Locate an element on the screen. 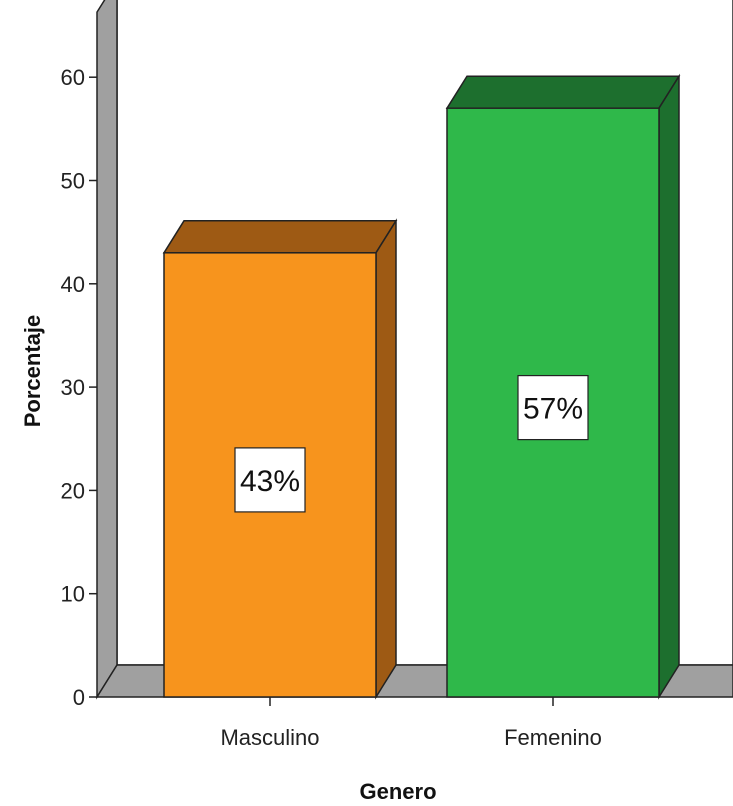 The image size is (733, 806). y-tick-label: 40 is located at coordinates (73, 284).